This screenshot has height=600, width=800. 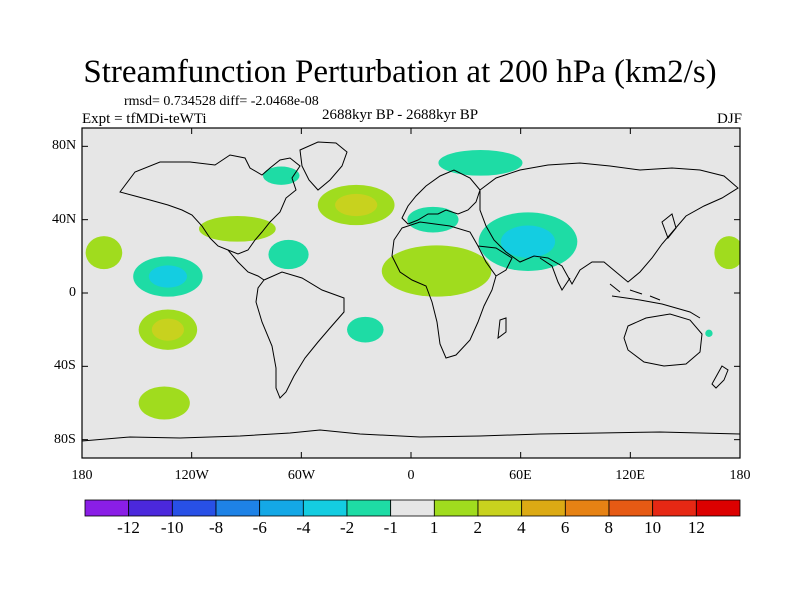 What do you see at coordinates (221, 101) in the screenshot?
I see `rmsd-stats: rmsd= 0.734528 diff= -2.0468e-08` at bounding box center [221, 101].